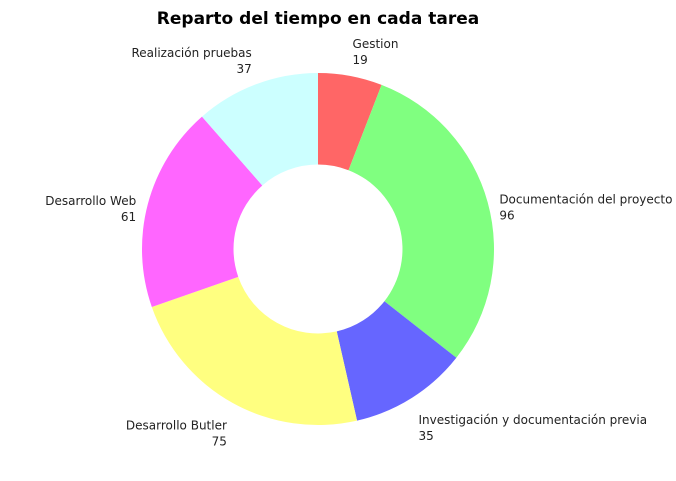 This screenshot has width=676, height=481. Describe the element at coordinates (128, 217) in the screenshot. I see `slice-value-desarrollo-web: 61` at that location.